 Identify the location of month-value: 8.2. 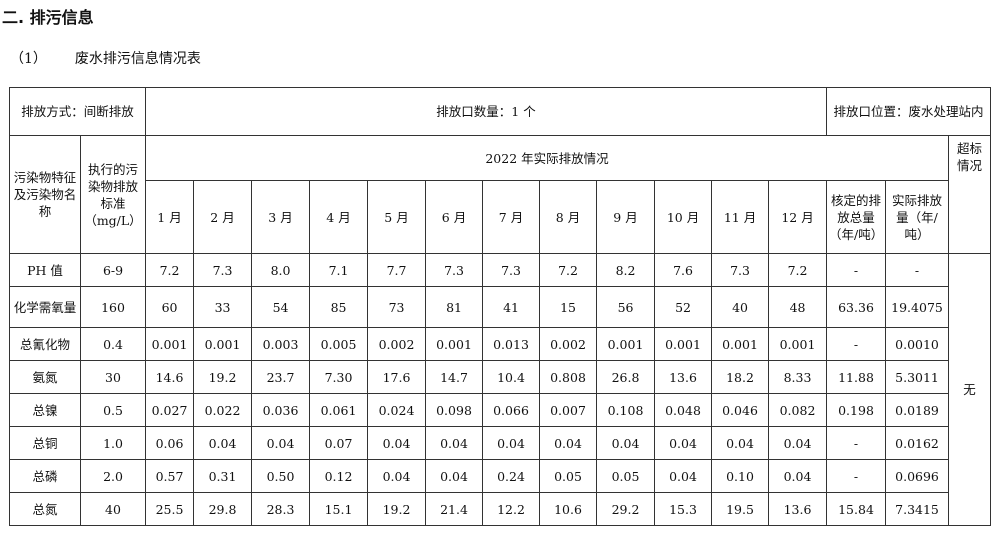
(626, 270).